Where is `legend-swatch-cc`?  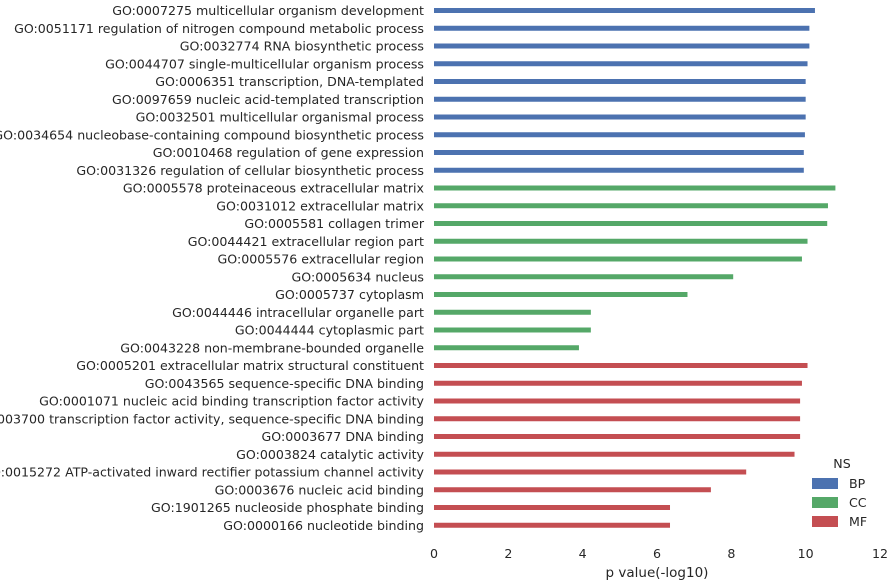
legend-swatch-cc is located at coordinates (825, 502).